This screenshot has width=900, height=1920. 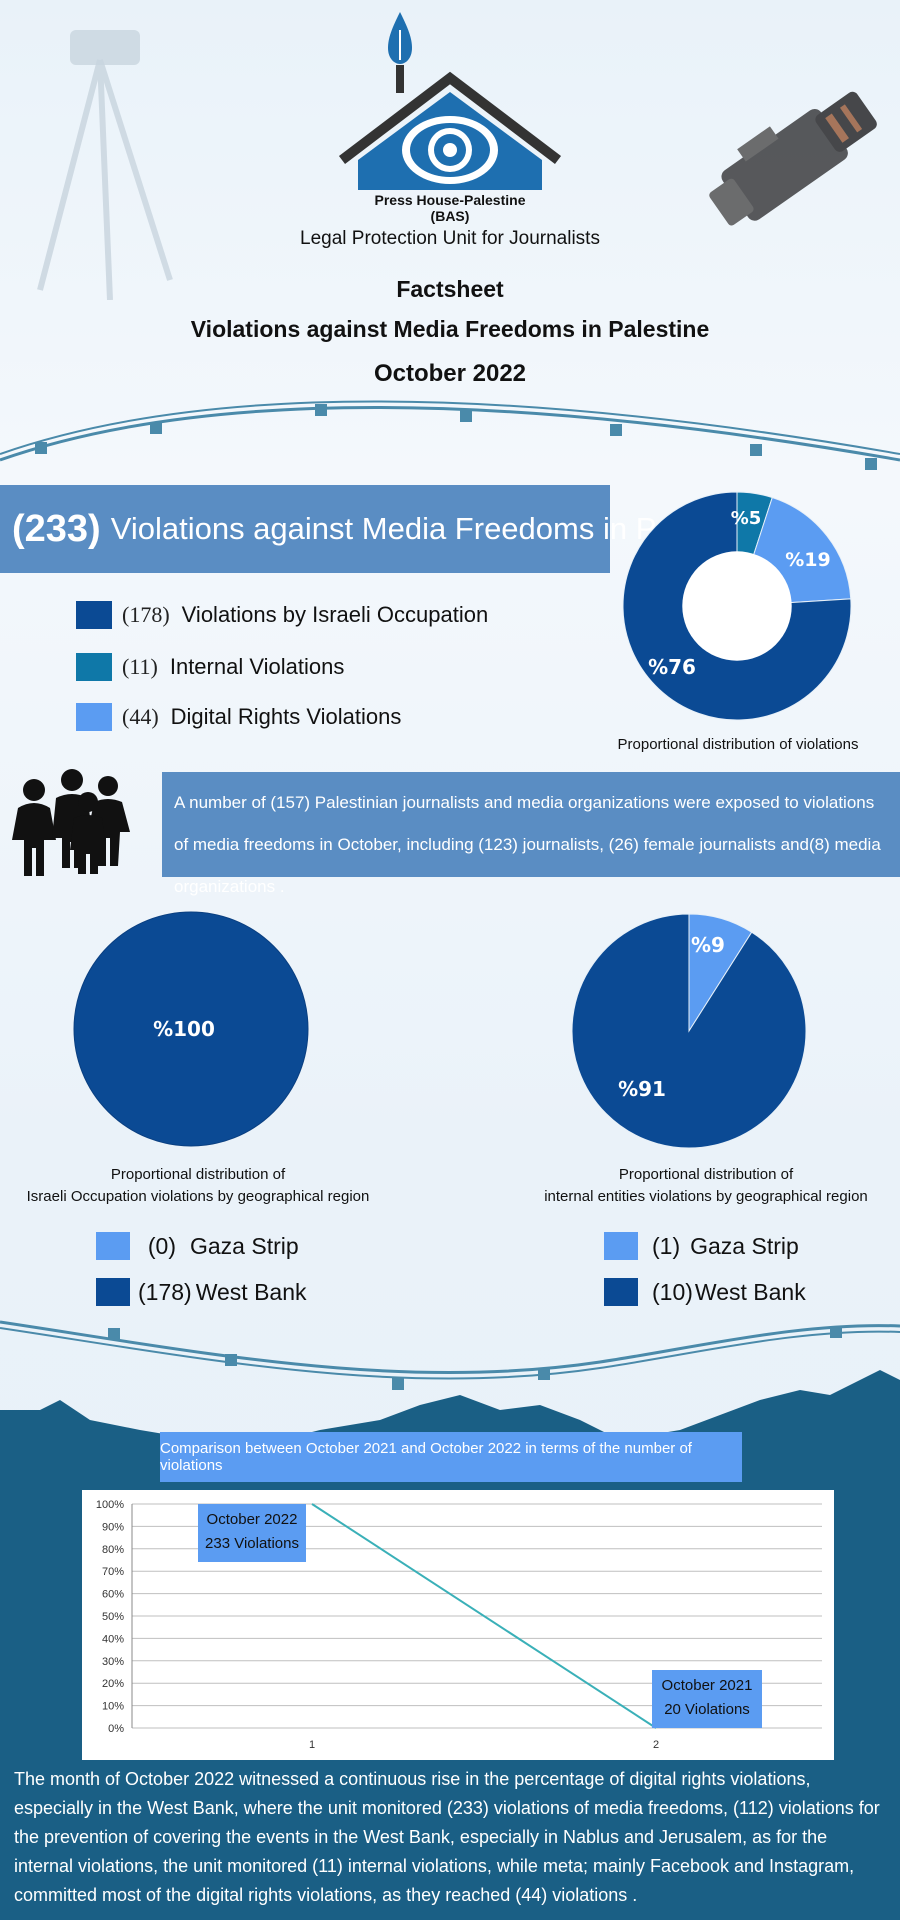 What do you see at coordinates (642, 1089) in the screenshot?
I see `pie-data-label: %91` at bounding box center [642, 1089].